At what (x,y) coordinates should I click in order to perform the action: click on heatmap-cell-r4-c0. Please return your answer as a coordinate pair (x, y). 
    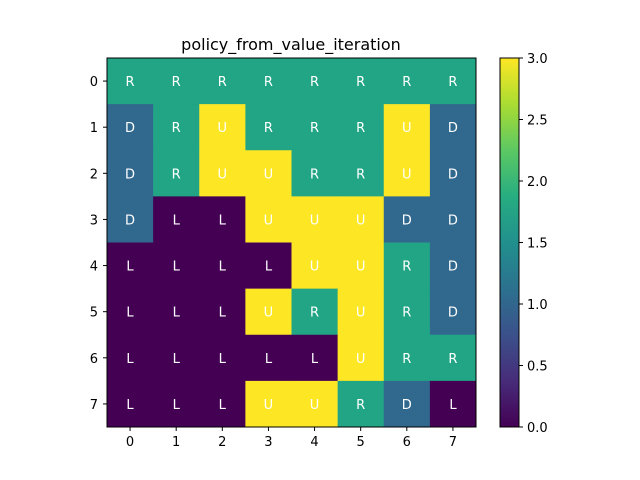
    Looking at the image, I should click on (130, 266).